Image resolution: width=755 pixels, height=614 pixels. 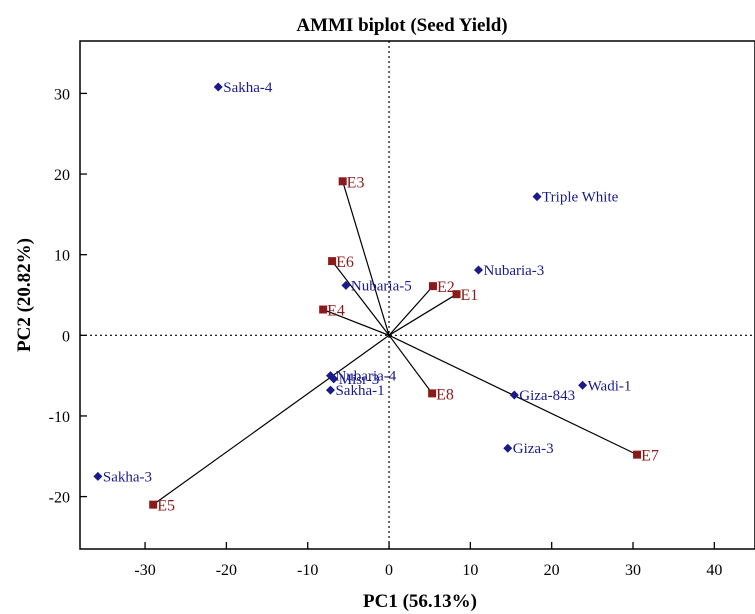 I want to click on y-tick-label: -20, so click(x=59, y=498).